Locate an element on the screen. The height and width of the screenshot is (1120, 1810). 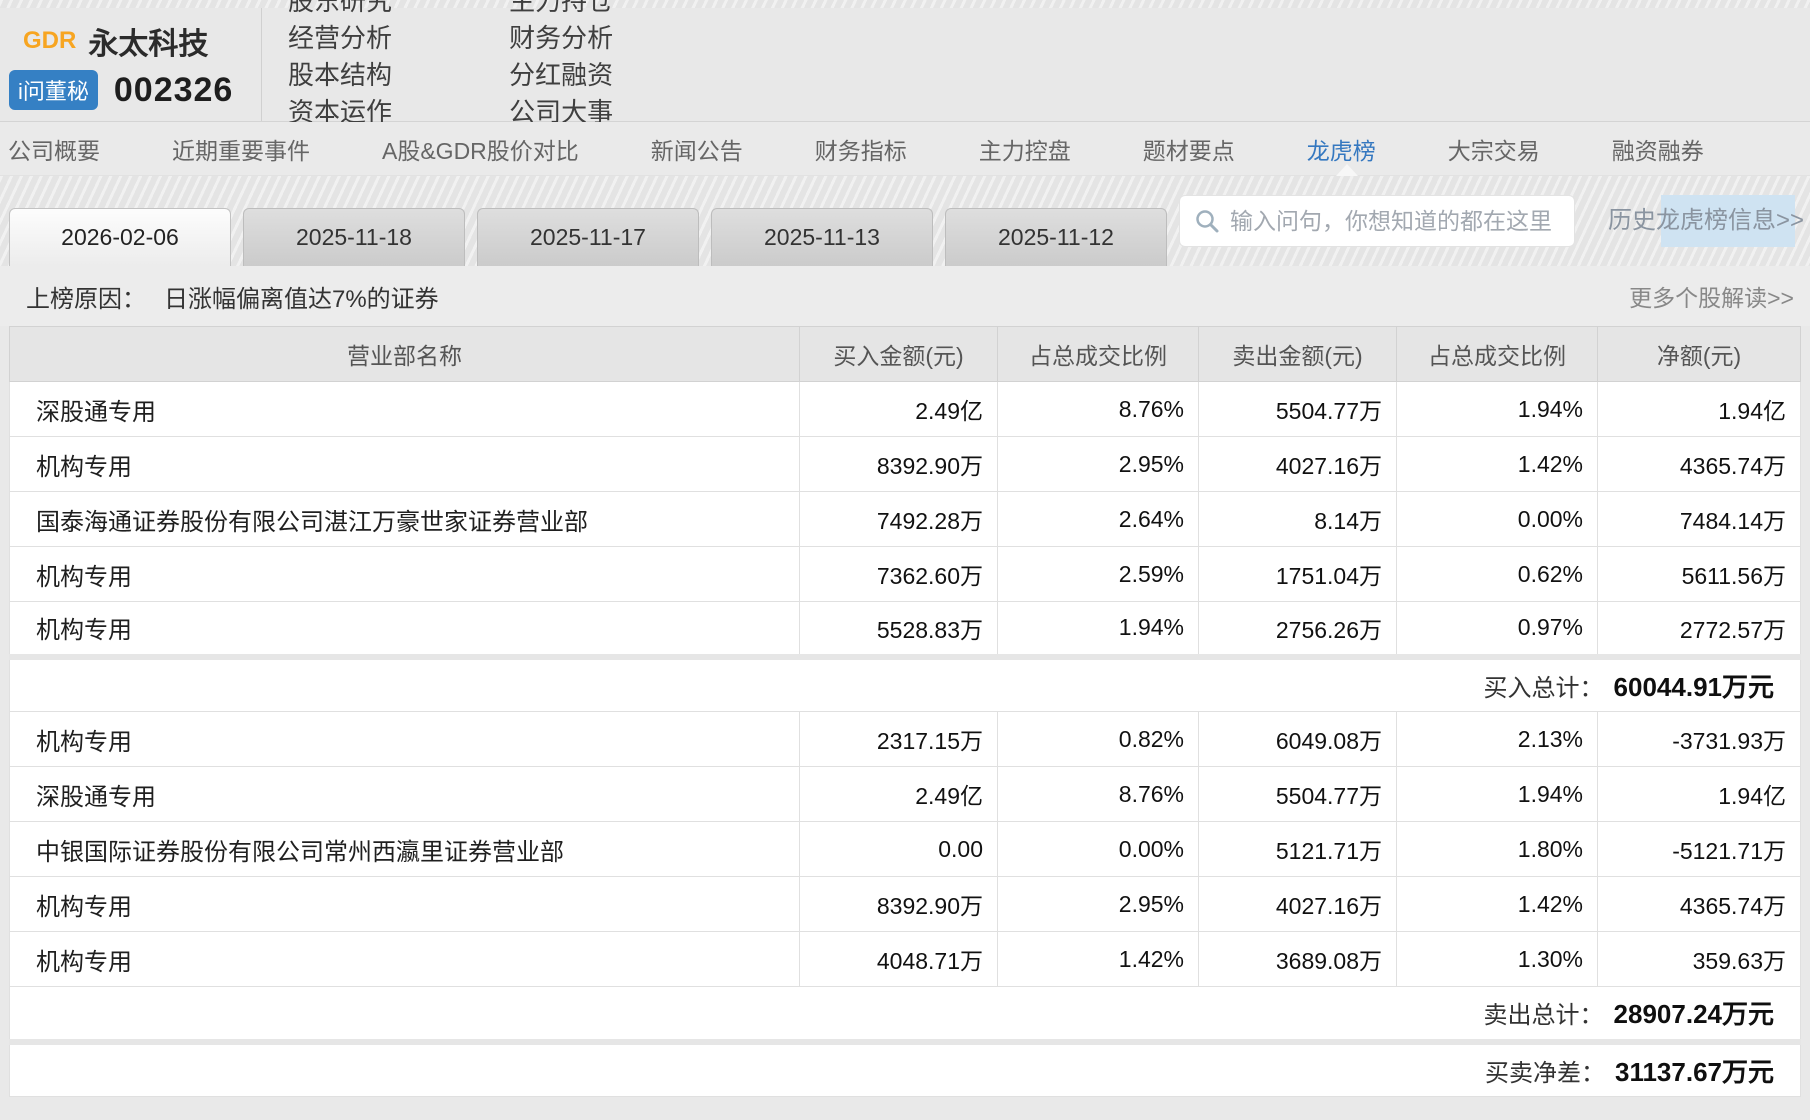
net-amount-cell: 359.63万 is located at coordinates (1699, 959).